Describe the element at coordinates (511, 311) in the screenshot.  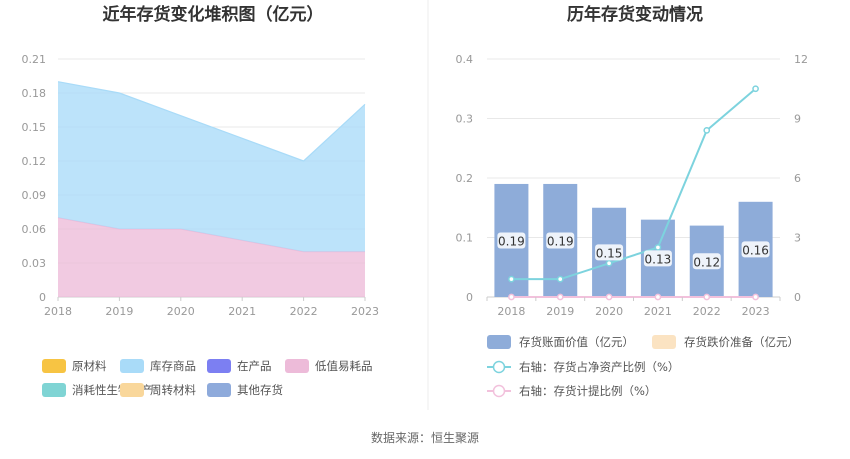
I see `right-x-tick-label: 2018` at that location.